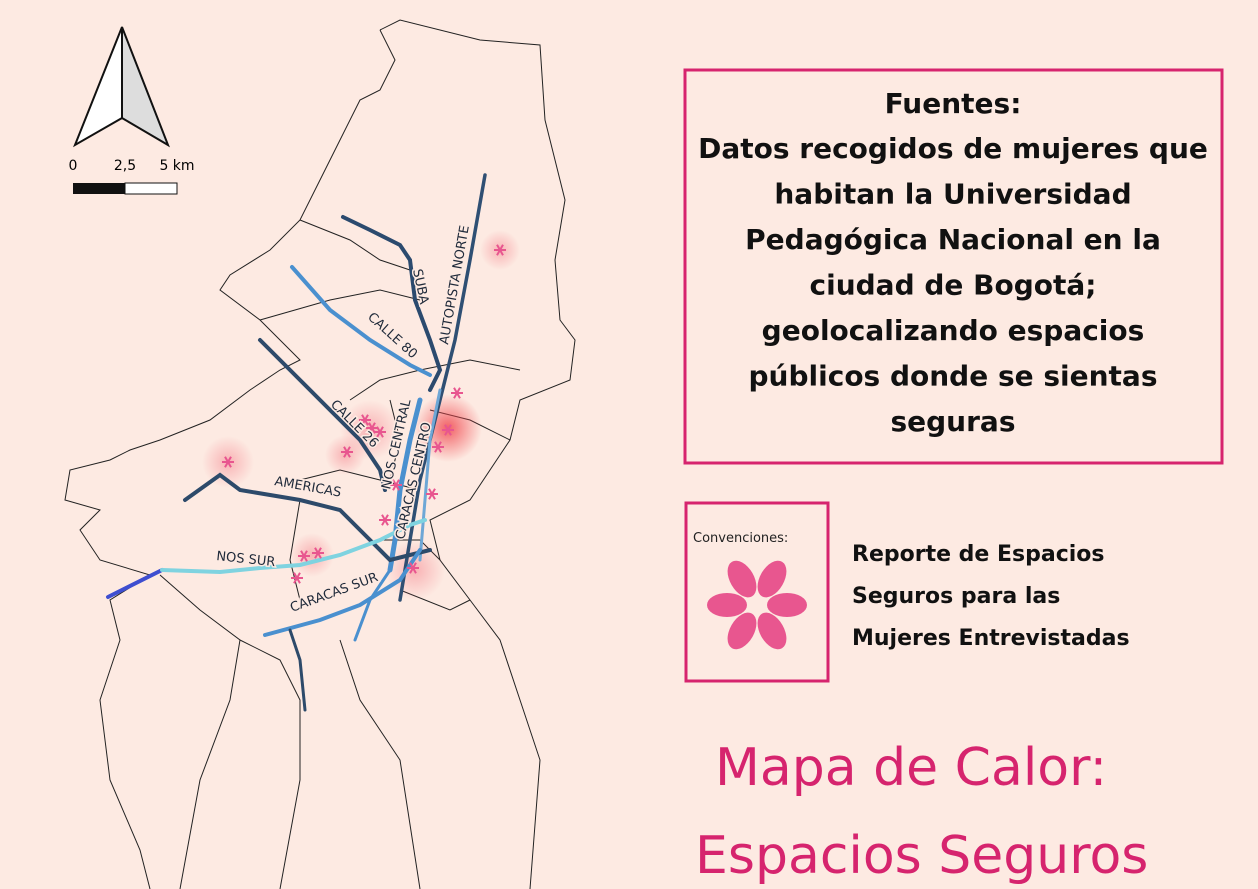 Image resolution: width=1258 pixels, height=889 pixels. What do you see at coordinates (73, 166) in the screenshot?
I see `scale-label: 0` at bounding box center [73, 166].